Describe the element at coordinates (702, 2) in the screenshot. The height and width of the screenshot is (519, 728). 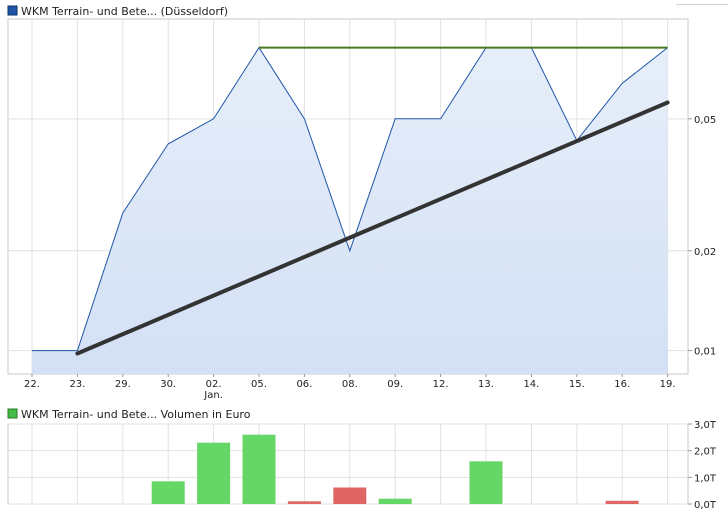
I see `window-edge-handle` at that location.